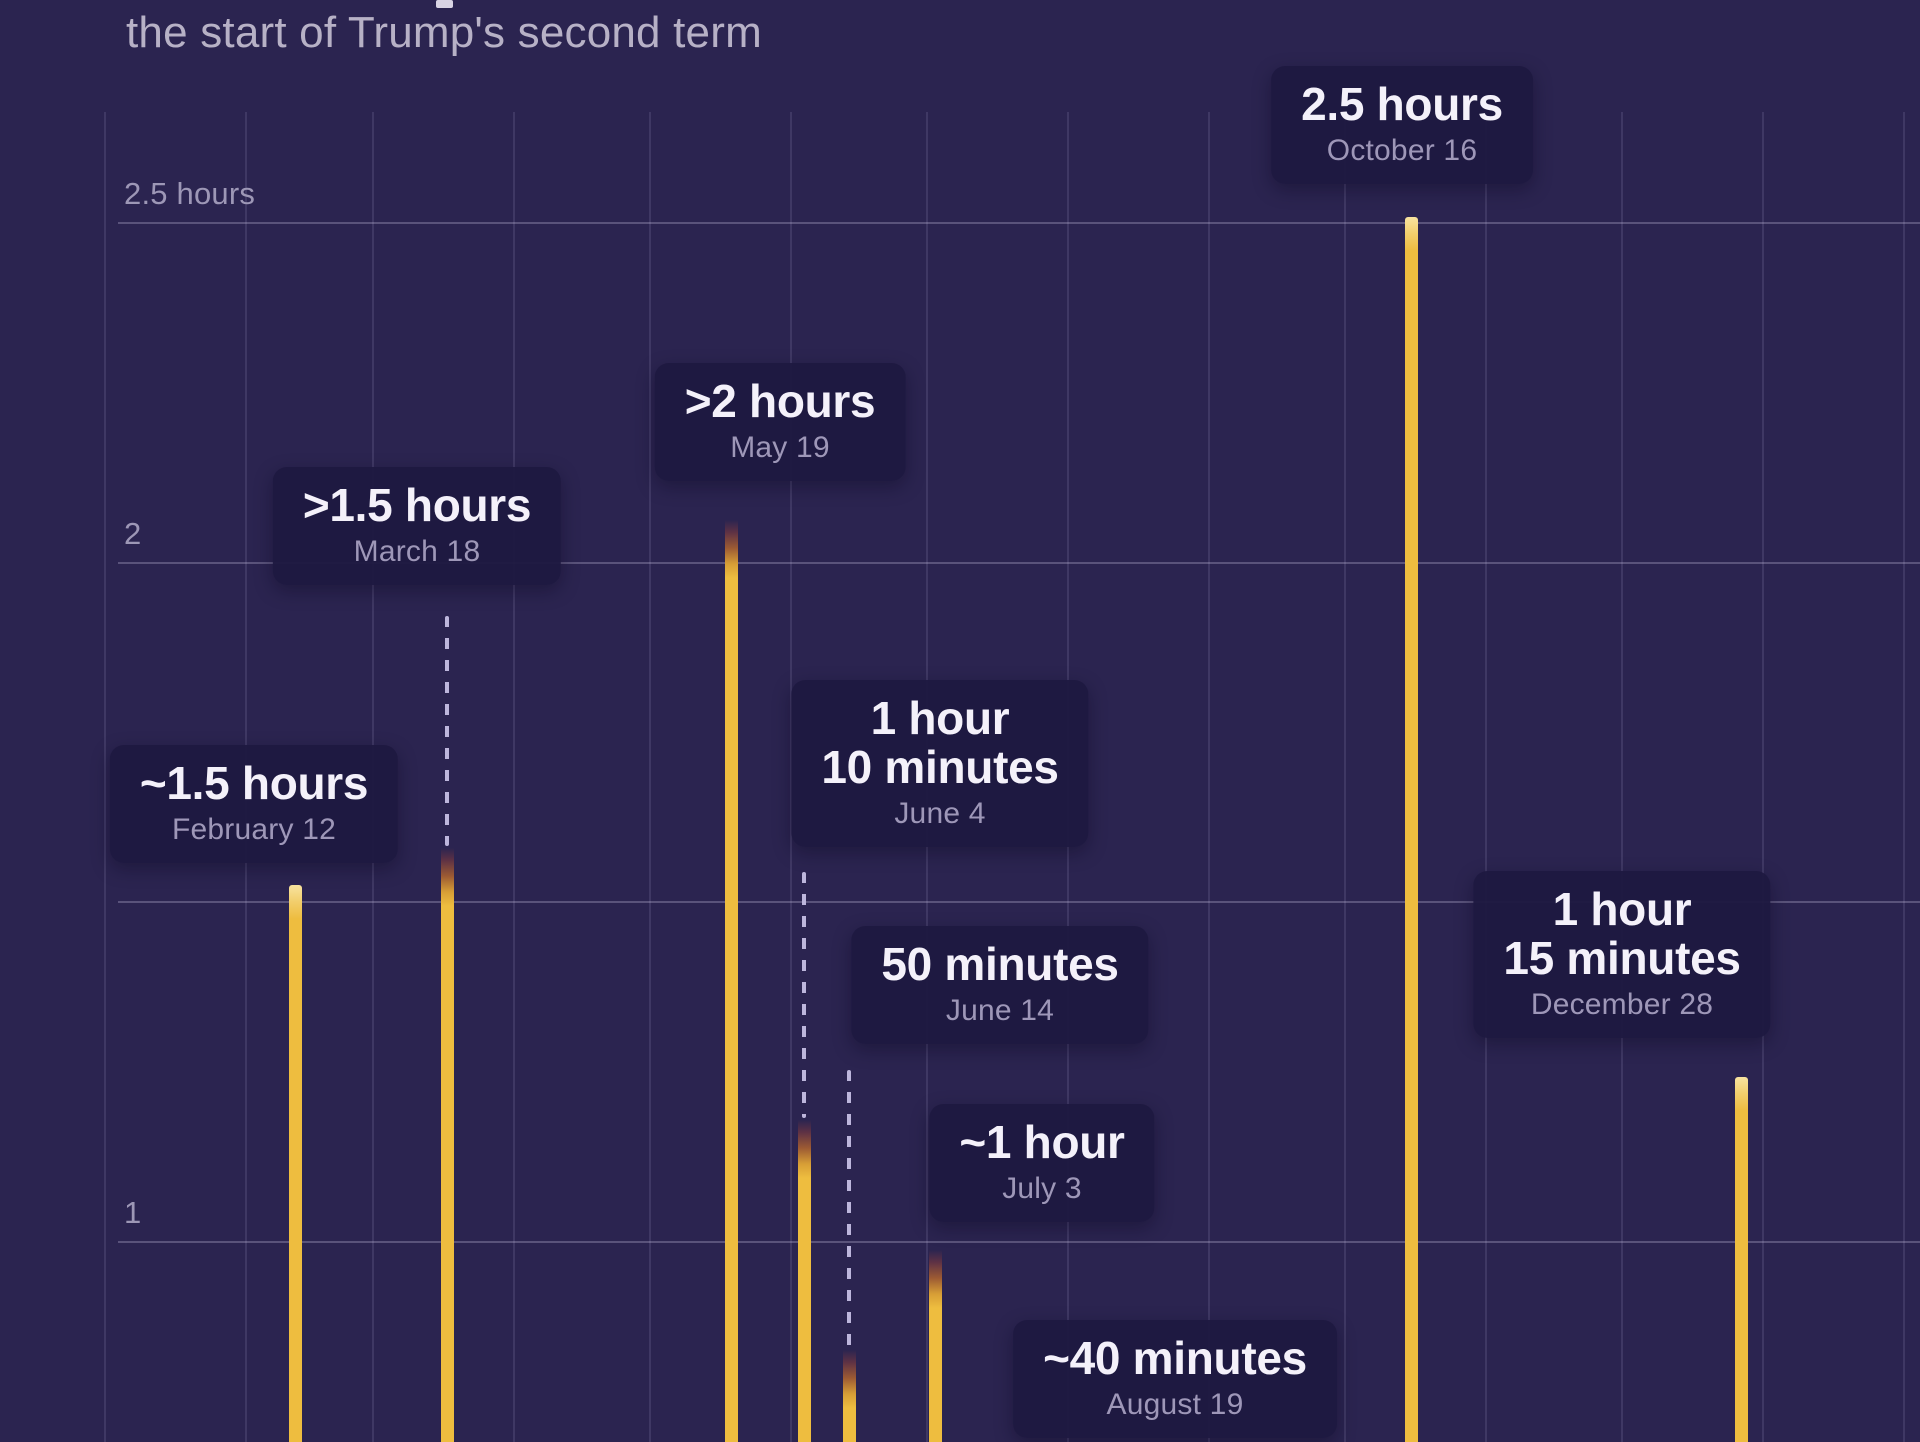 The width and height of the screenshot is (1920, 1442). What do you see at coordinates (1402, 104) in the screenshot?
I see `callout-duration: 2.5 hours` at bounding box center [1402, 104].